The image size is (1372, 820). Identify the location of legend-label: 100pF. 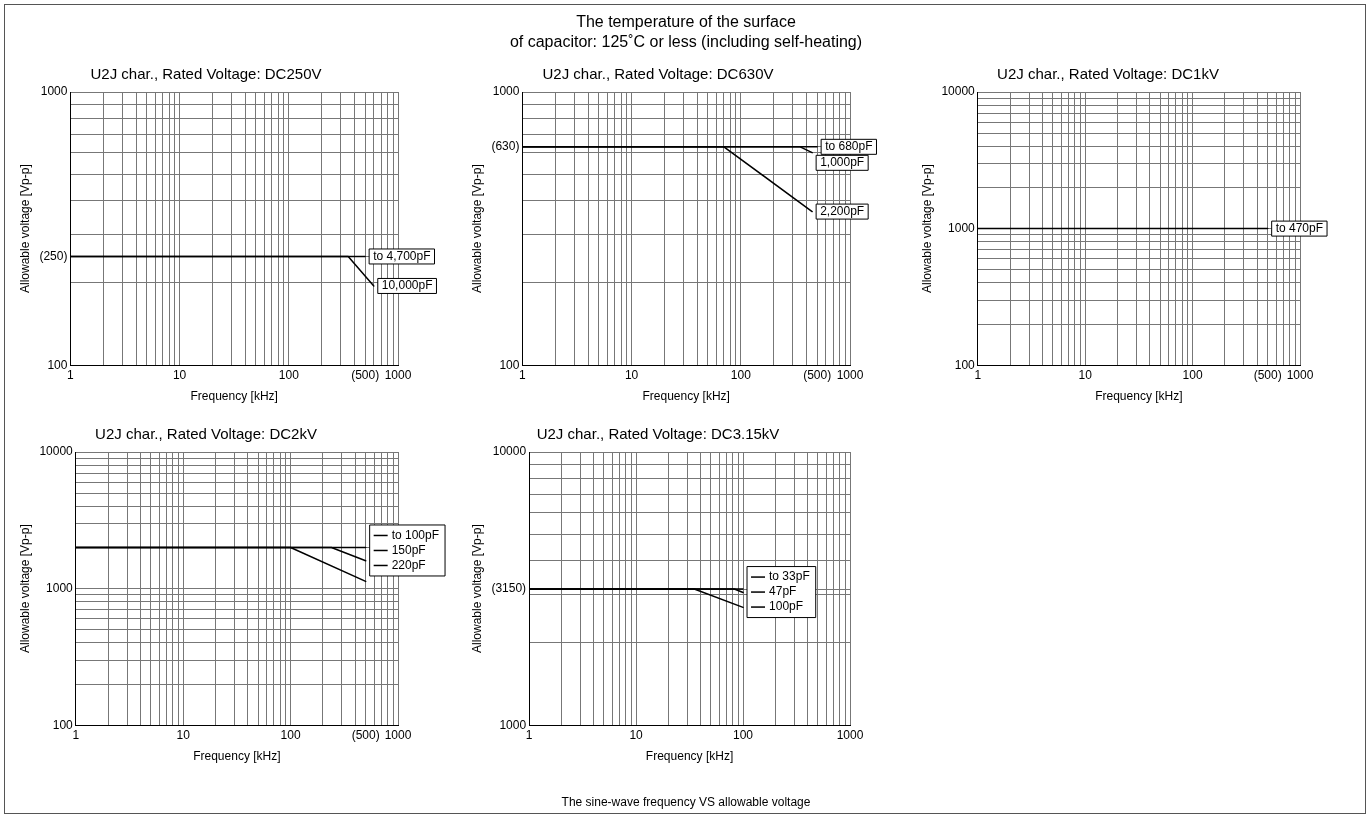
(786, 606).